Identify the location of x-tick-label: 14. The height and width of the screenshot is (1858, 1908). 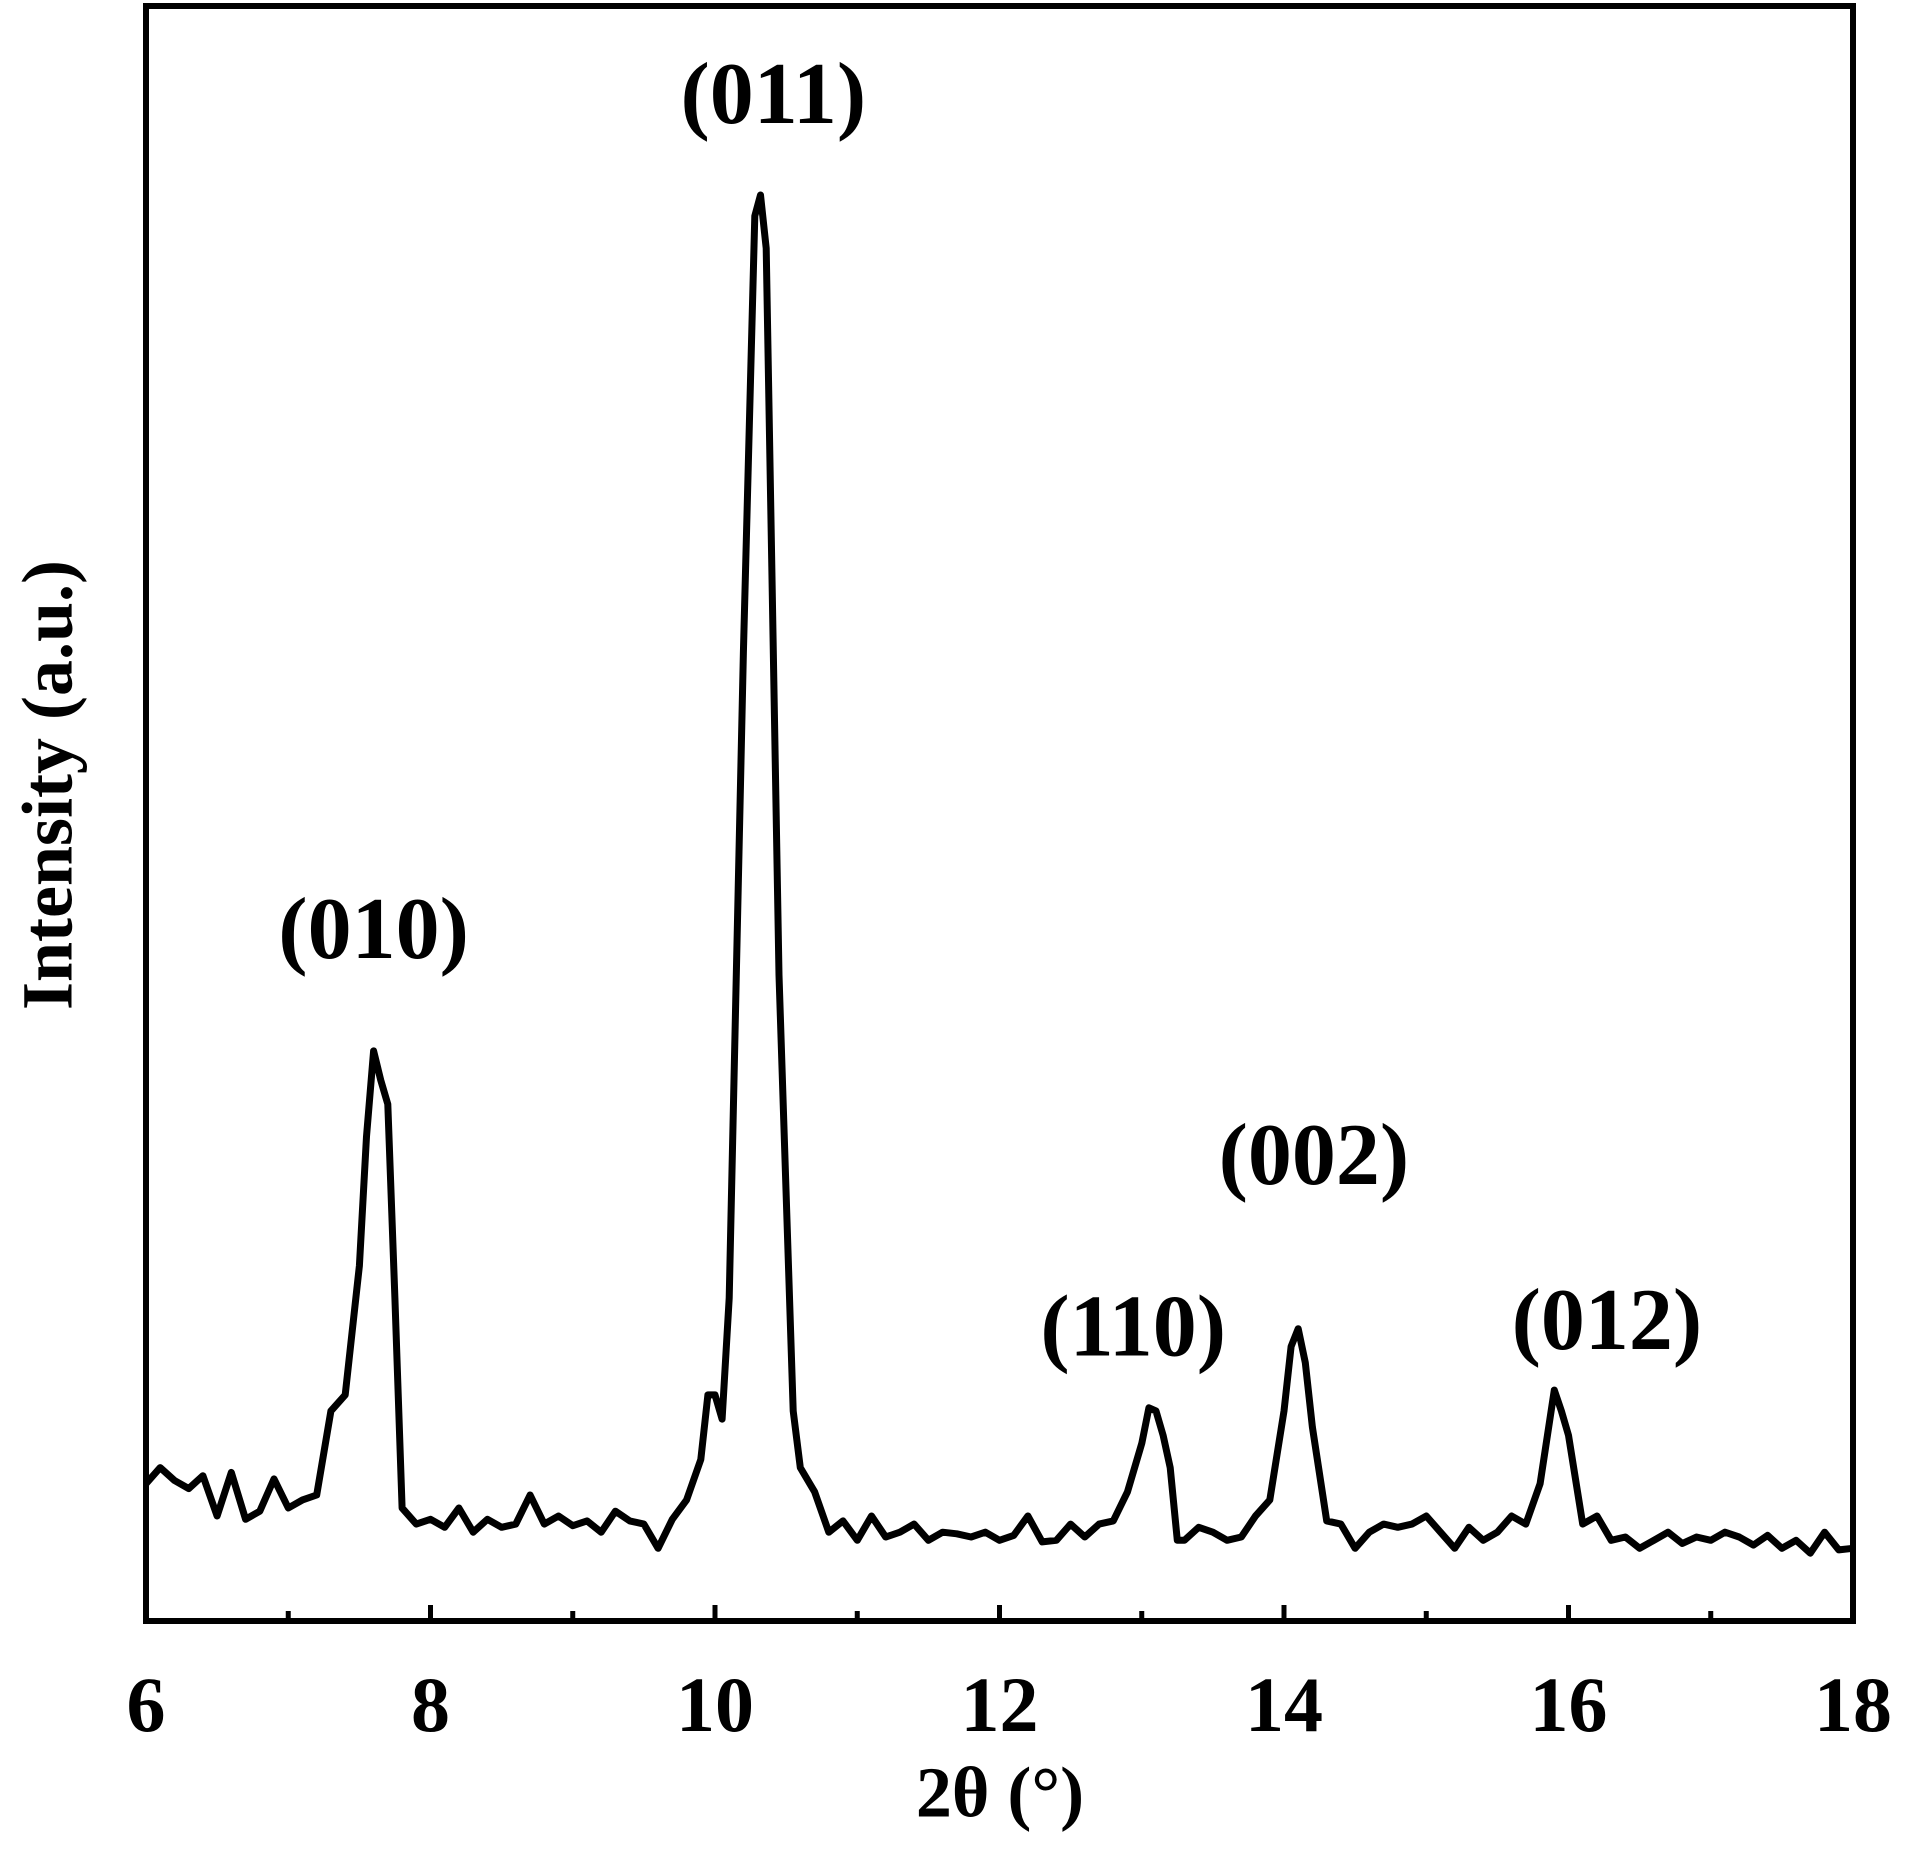
(1284, 1704).